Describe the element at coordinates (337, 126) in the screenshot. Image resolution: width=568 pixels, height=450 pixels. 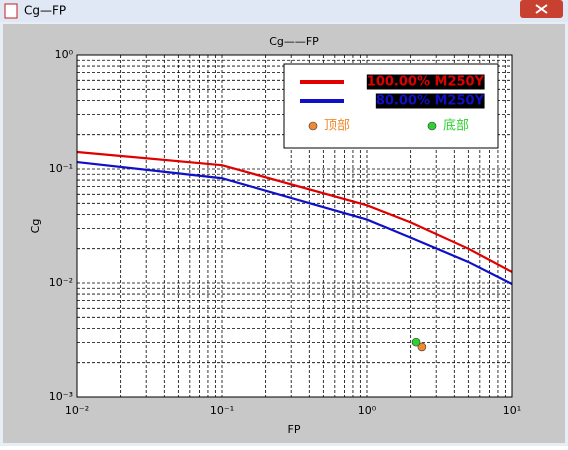
I see `legend-label: 顶部` at that location.